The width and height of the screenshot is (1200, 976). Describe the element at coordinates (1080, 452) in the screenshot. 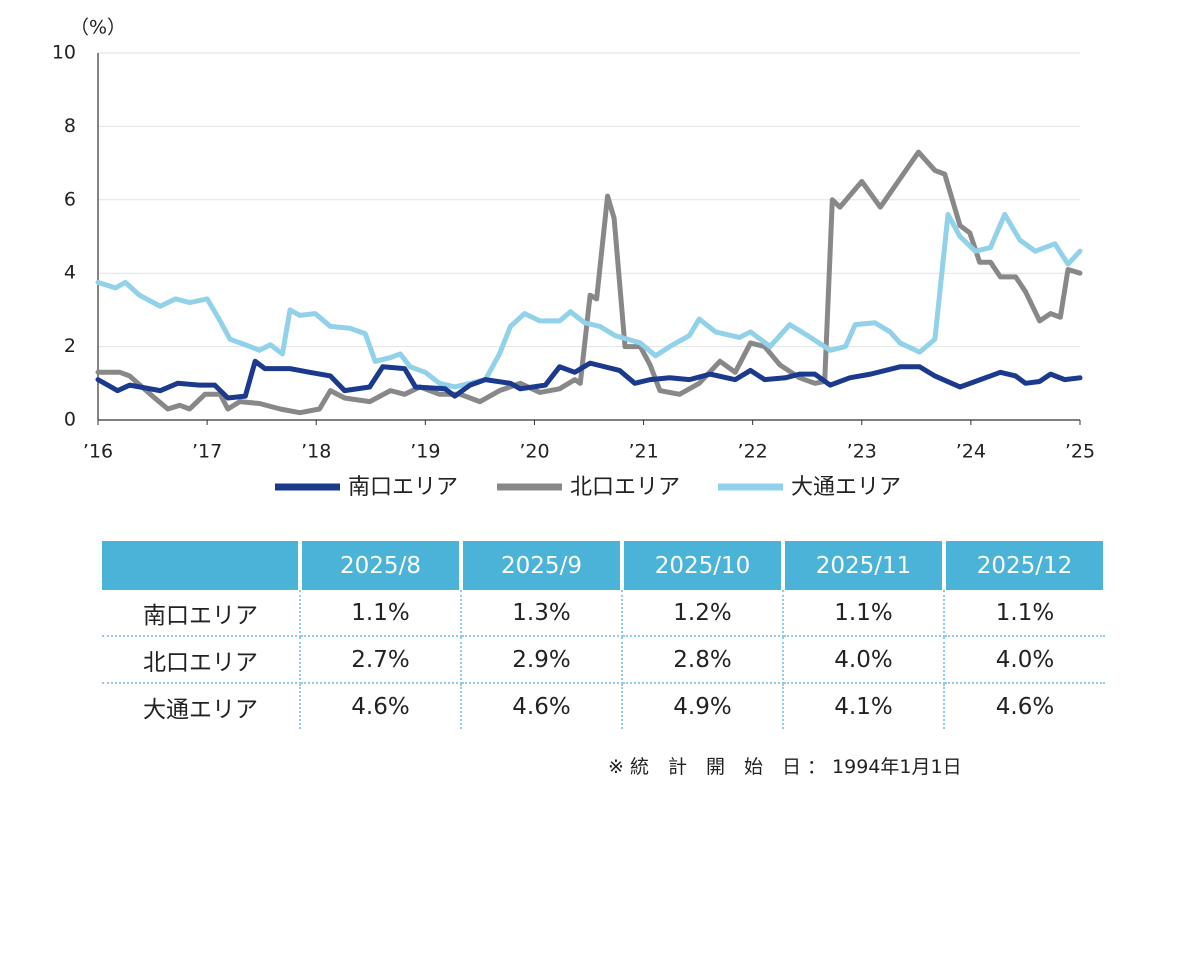

I see `x-tick-label: ’25` at that location.